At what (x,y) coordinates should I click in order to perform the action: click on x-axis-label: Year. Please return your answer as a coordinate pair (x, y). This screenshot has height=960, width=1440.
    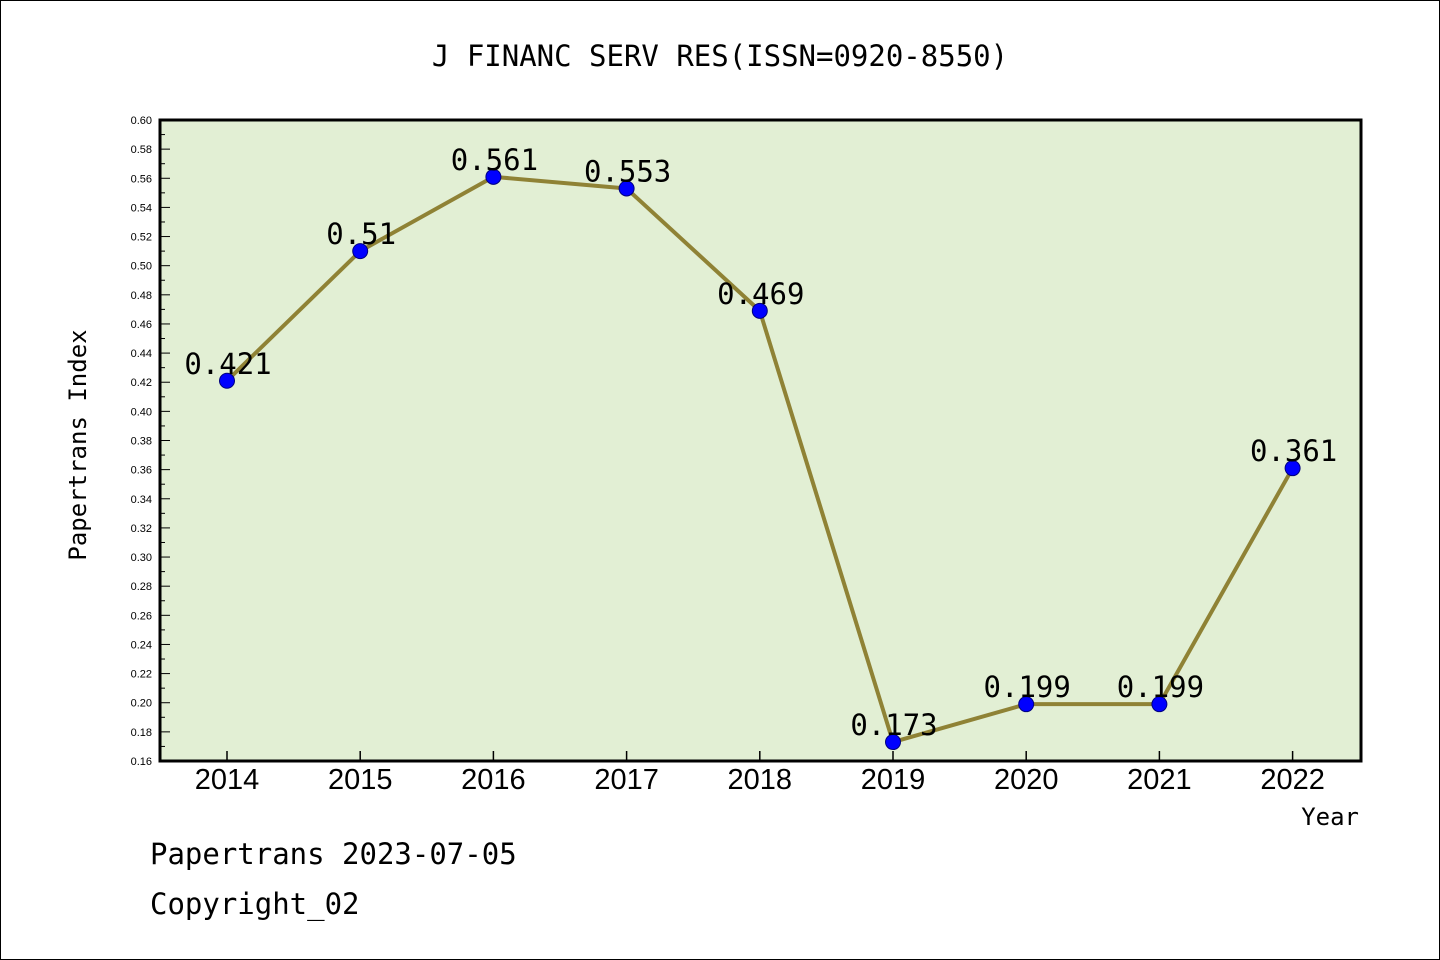
    Looking at the image, I should click on (1330, 817).